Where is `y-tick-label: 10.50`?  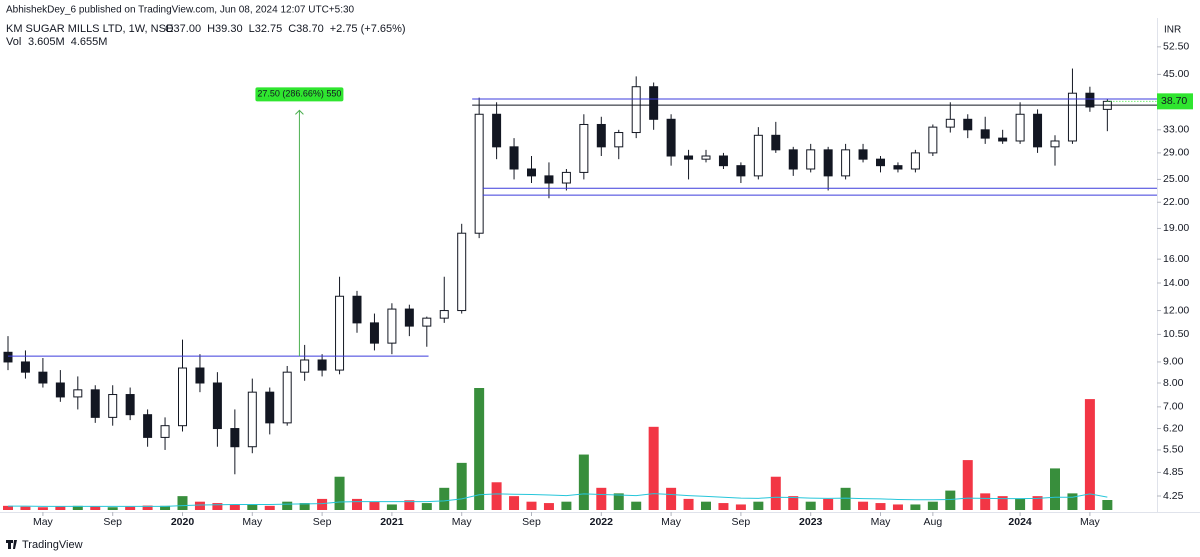 y-tick-label: 10.50 is located at coordinates (1176, 334).